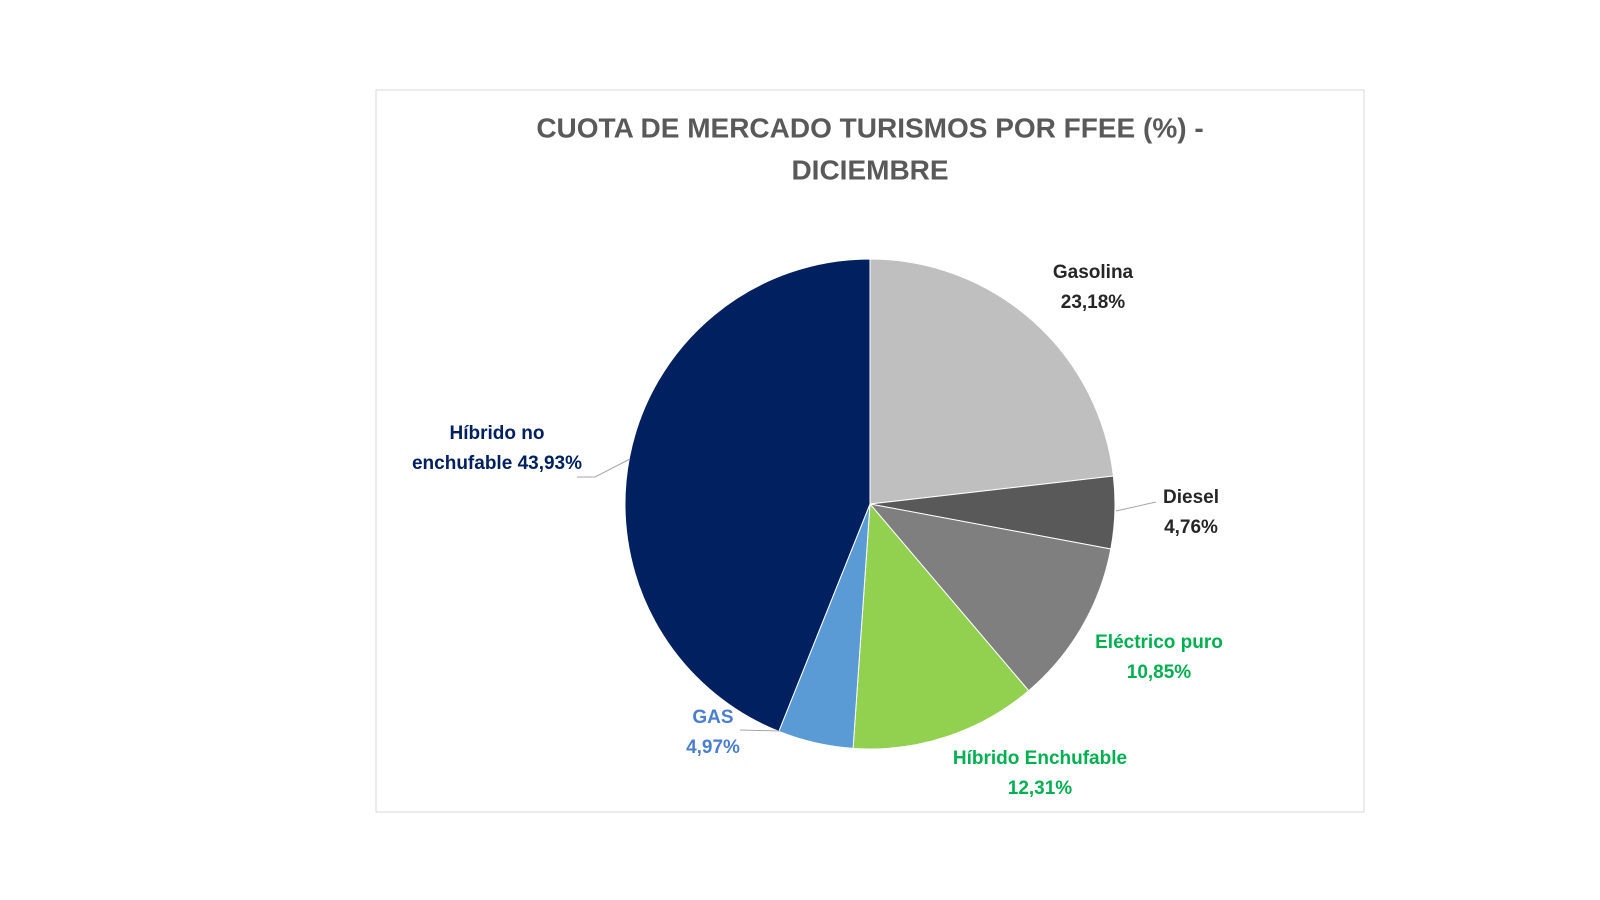  I want to click on data-label: GAS 4,97%, so click(713, 733).